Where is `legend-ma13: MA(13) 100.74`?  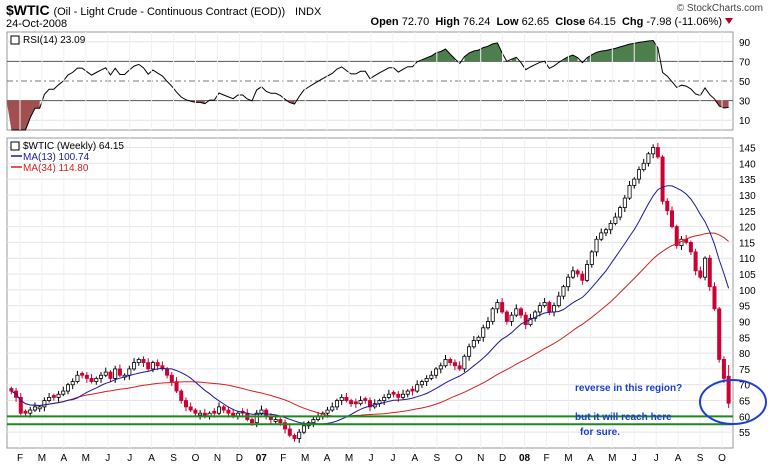 legend-ma13: MA(13) 100.74 is located at coordinates (56, 157).